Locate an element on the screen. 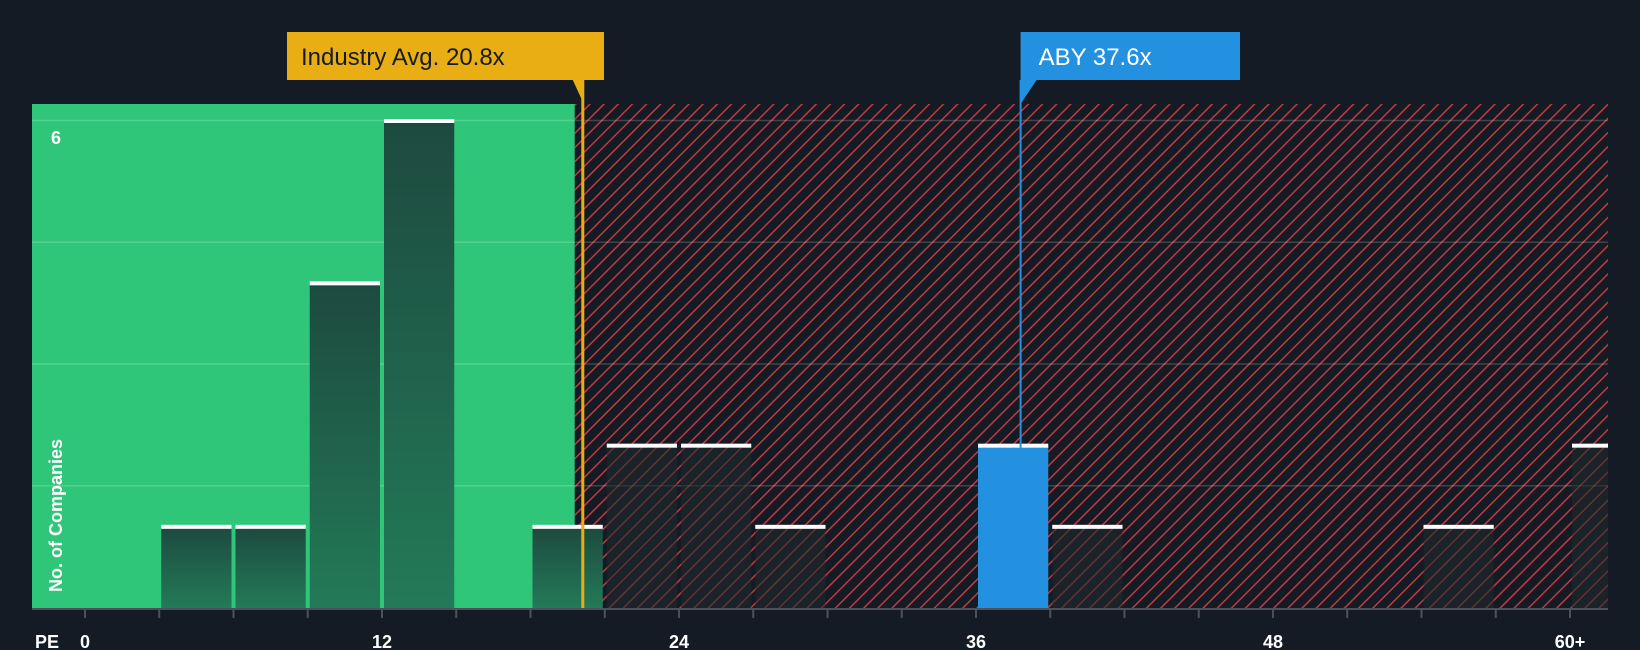 Image resolution: width=1640 pixels, height=650 pixels. y-axis-label: No. of Companies is located at coordinates (56, 515).